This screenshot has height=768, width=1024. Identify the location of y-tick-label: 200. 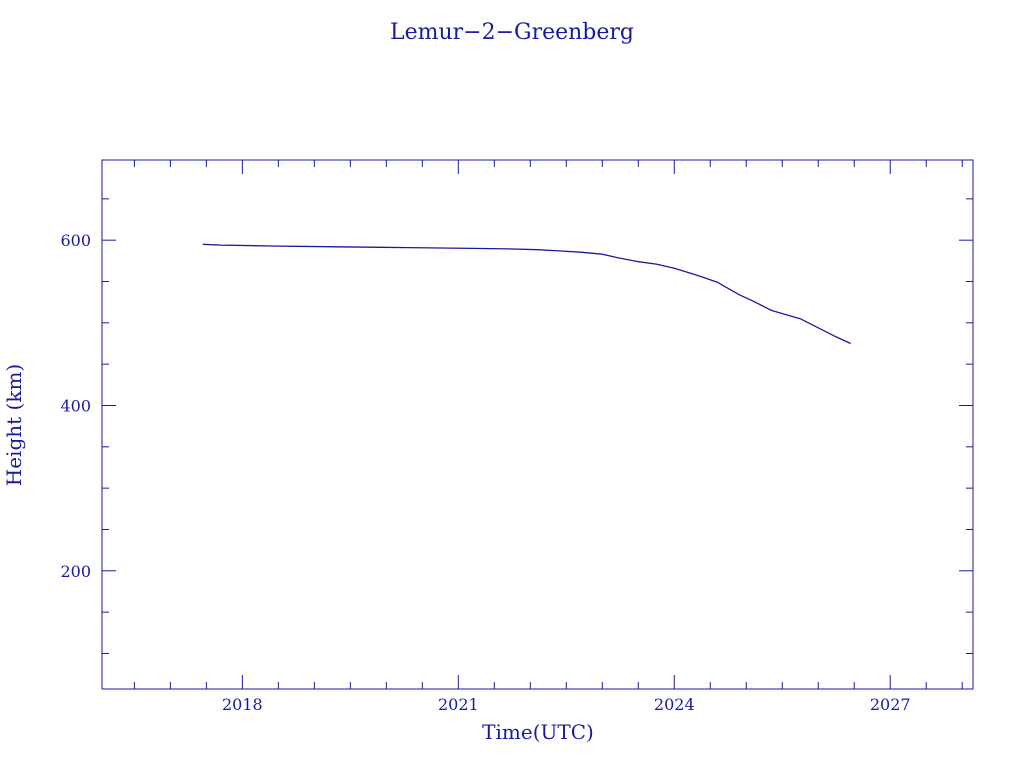
(75, 571).